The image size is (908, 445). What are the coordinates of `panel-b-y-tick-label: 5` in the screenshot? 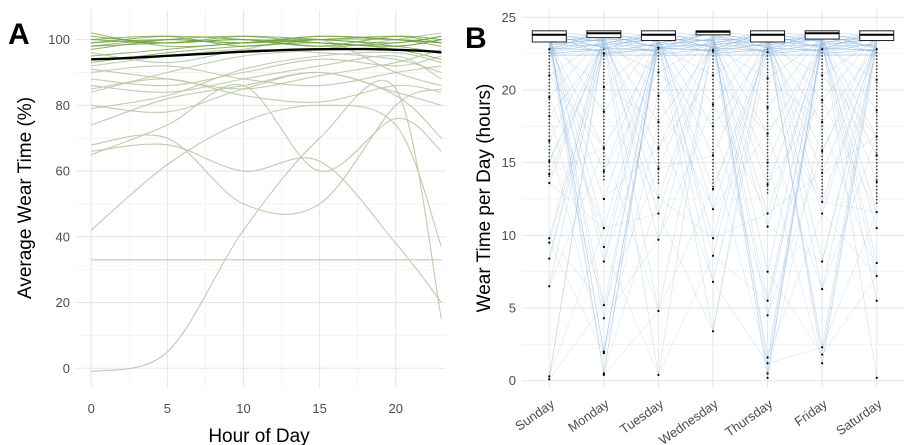 It's located at (512, 308).